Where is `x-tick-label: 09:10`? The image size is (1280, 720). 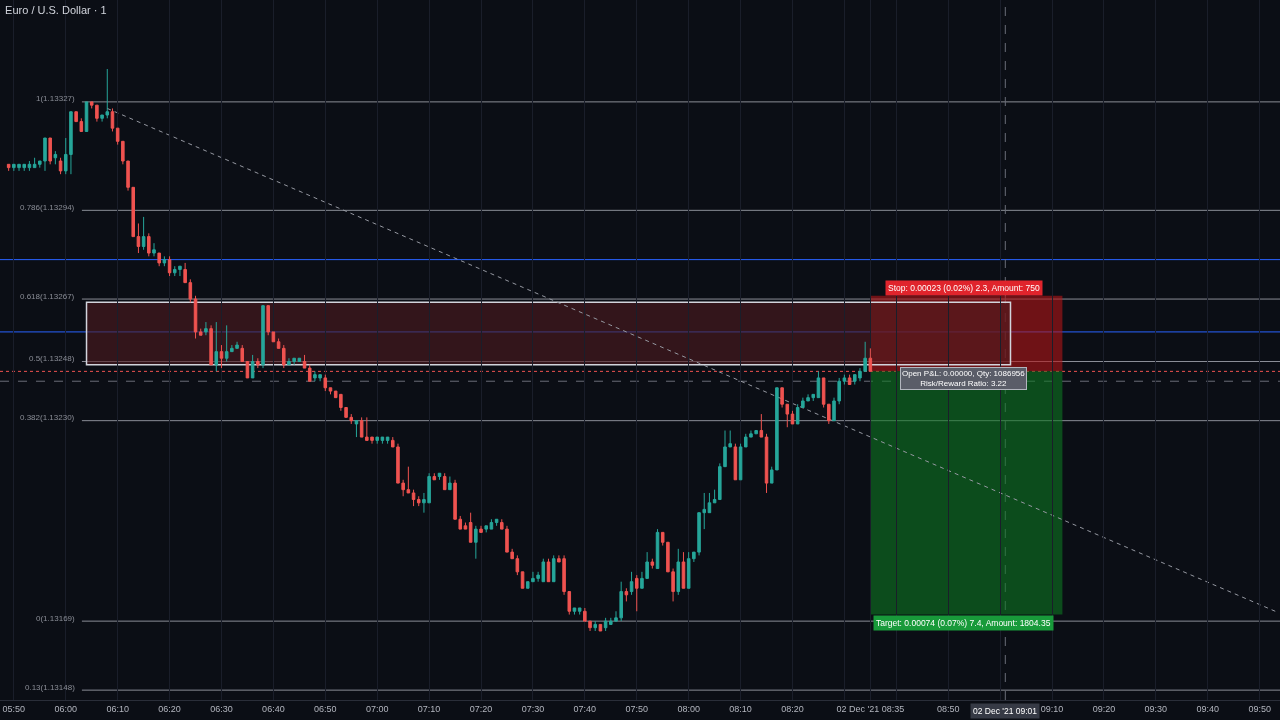
x-tick-label: 09:10 is located at coordinates (1052, 708).